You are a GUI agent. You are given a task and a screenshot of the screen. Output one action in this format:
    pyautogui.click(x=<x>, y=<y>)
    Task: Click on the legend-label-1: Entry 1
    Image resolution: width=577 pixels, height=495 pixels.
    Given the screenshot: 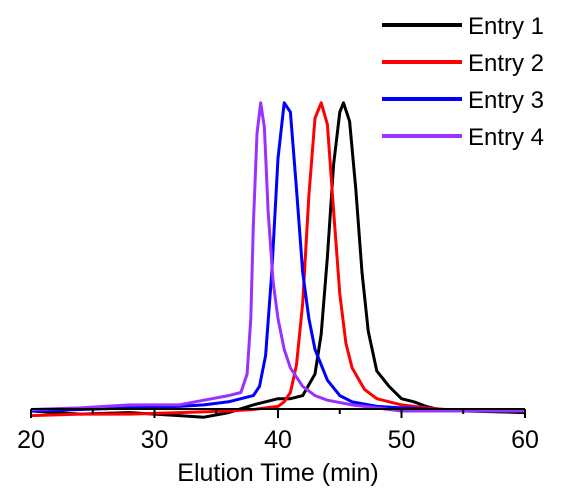 What is the action you would take?
    pyautogui.click(x=506, y=26)
    